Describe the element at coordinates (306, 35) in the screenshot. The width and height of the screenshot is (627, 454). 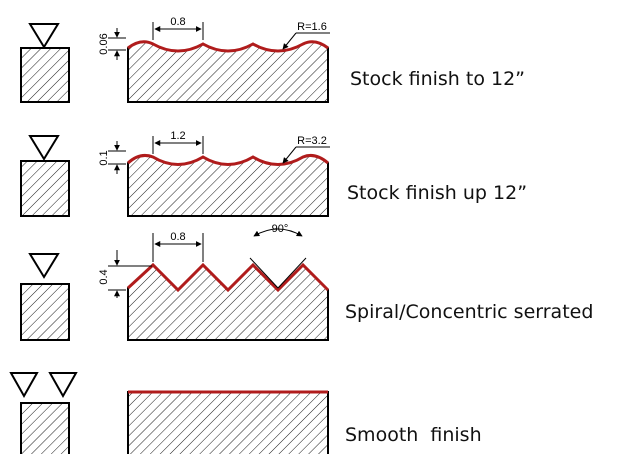
I see `radius-callout: R=1.6` at that location.